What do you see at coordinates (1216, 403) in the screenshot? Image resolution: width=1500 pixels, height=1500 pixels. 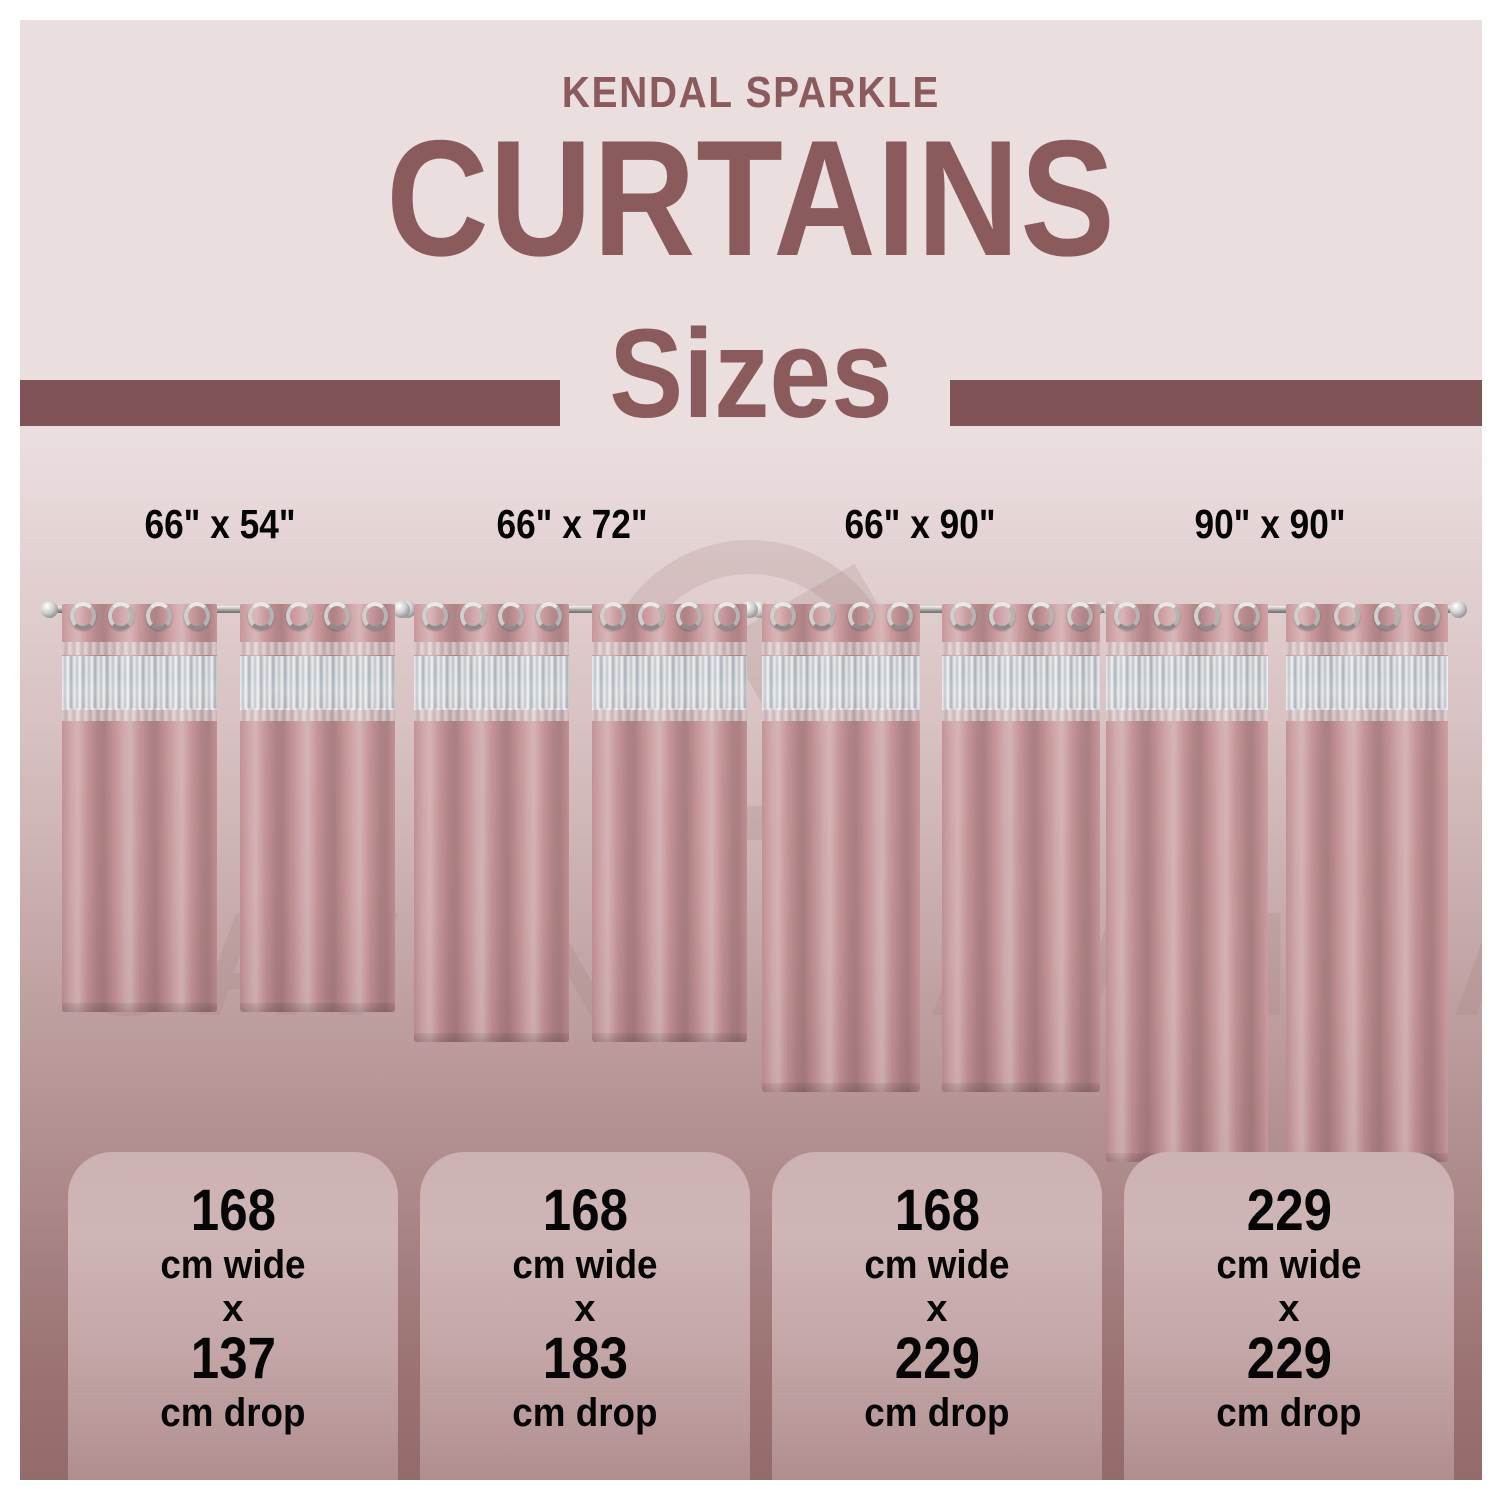 I see `banner-bar-right` at bounding box center [1216, 403].